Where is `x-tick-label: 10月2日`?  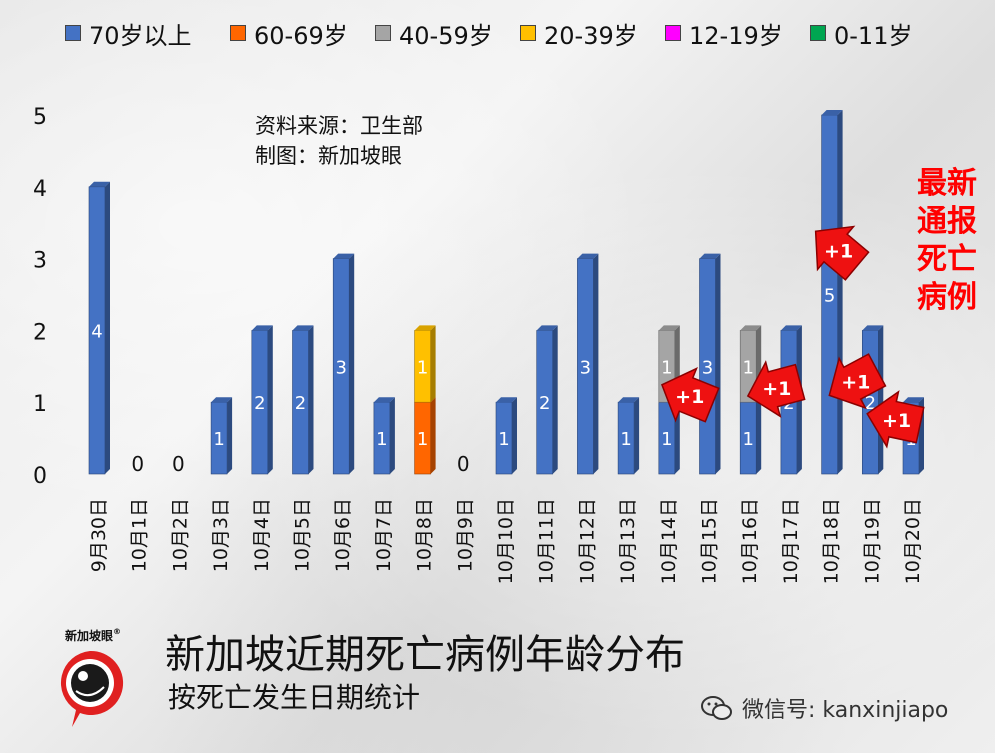 x-tick-label: 10月2日 is located at coordinates (180, 535).